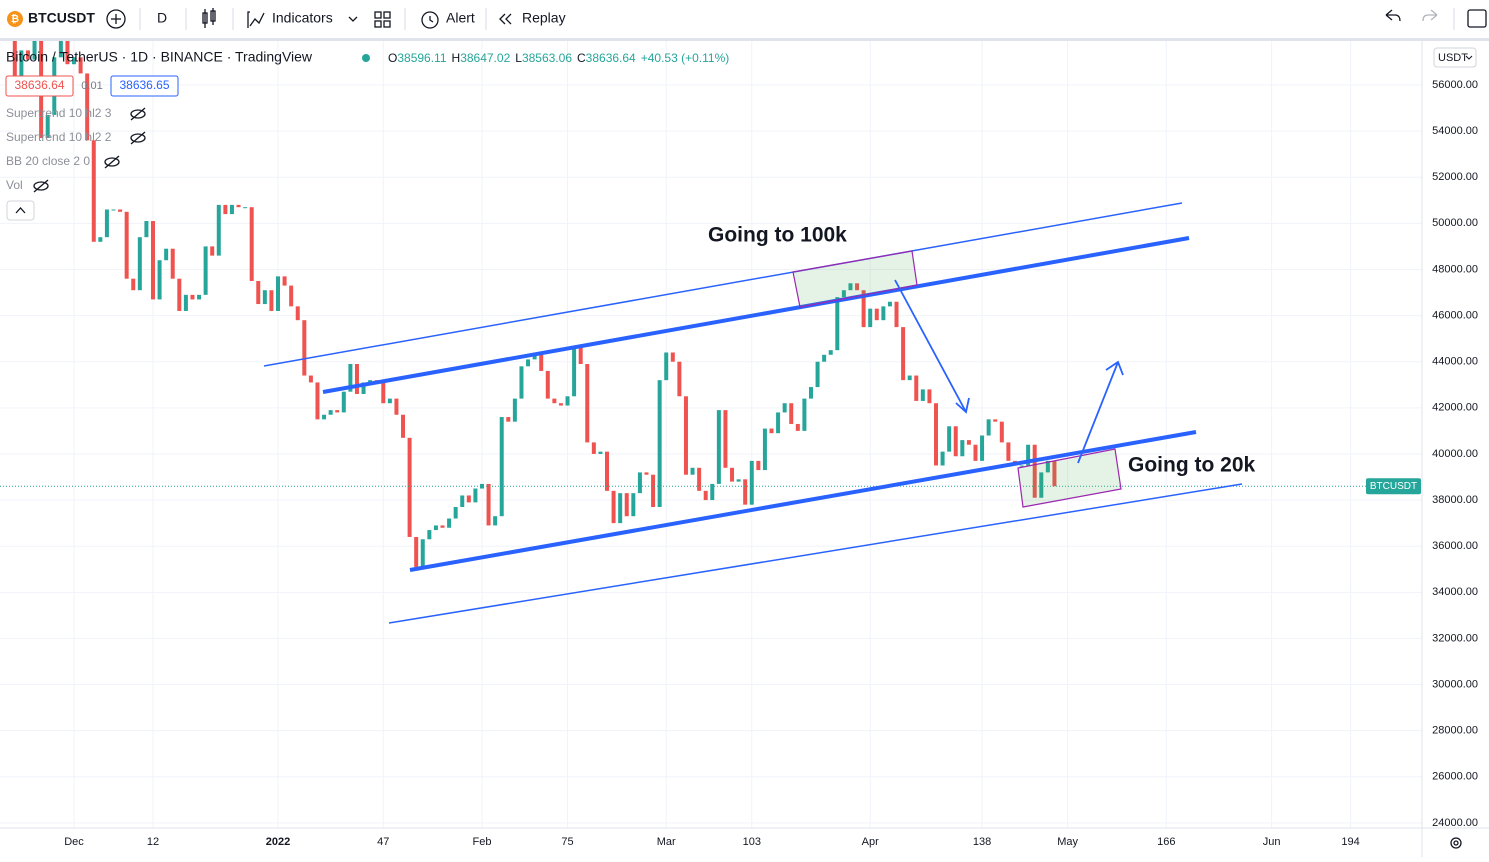  What do you see at coordinates (1272, 842) in the screenshot?
I see `x-tick-label: Jun` at bounding box center [1272, 842].